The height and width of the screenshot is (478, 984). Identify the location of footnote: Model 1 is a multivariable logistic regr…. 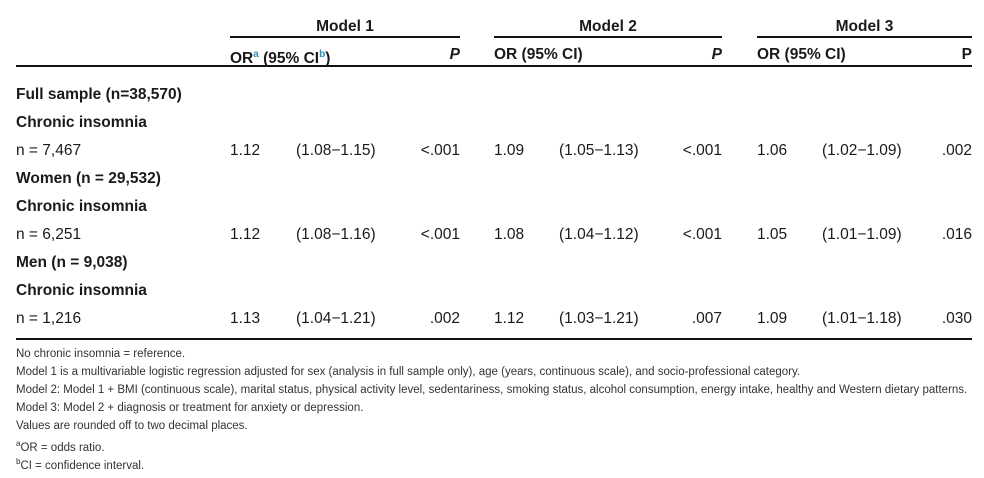
(408, 372).